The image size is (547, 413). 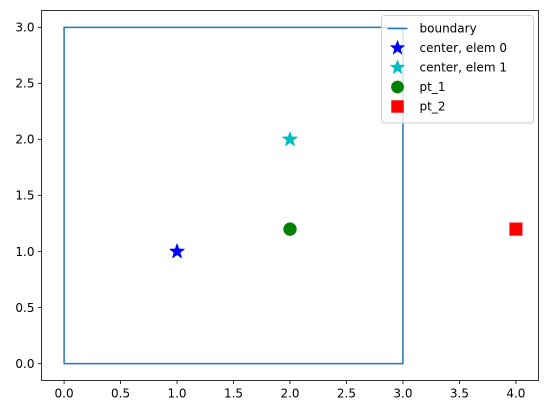 I want to click on y-tick-label: 0.5, so click(x=24, y=308).